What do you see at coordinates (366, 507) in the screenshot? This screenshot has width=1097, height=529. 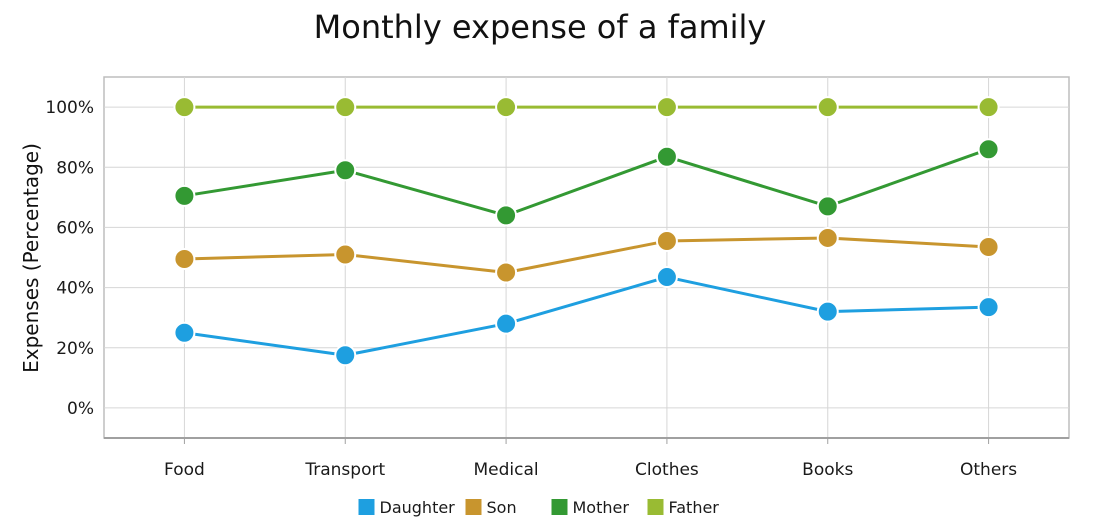 I see `legend-swatch-daughter` at bounding box center [366, 507].